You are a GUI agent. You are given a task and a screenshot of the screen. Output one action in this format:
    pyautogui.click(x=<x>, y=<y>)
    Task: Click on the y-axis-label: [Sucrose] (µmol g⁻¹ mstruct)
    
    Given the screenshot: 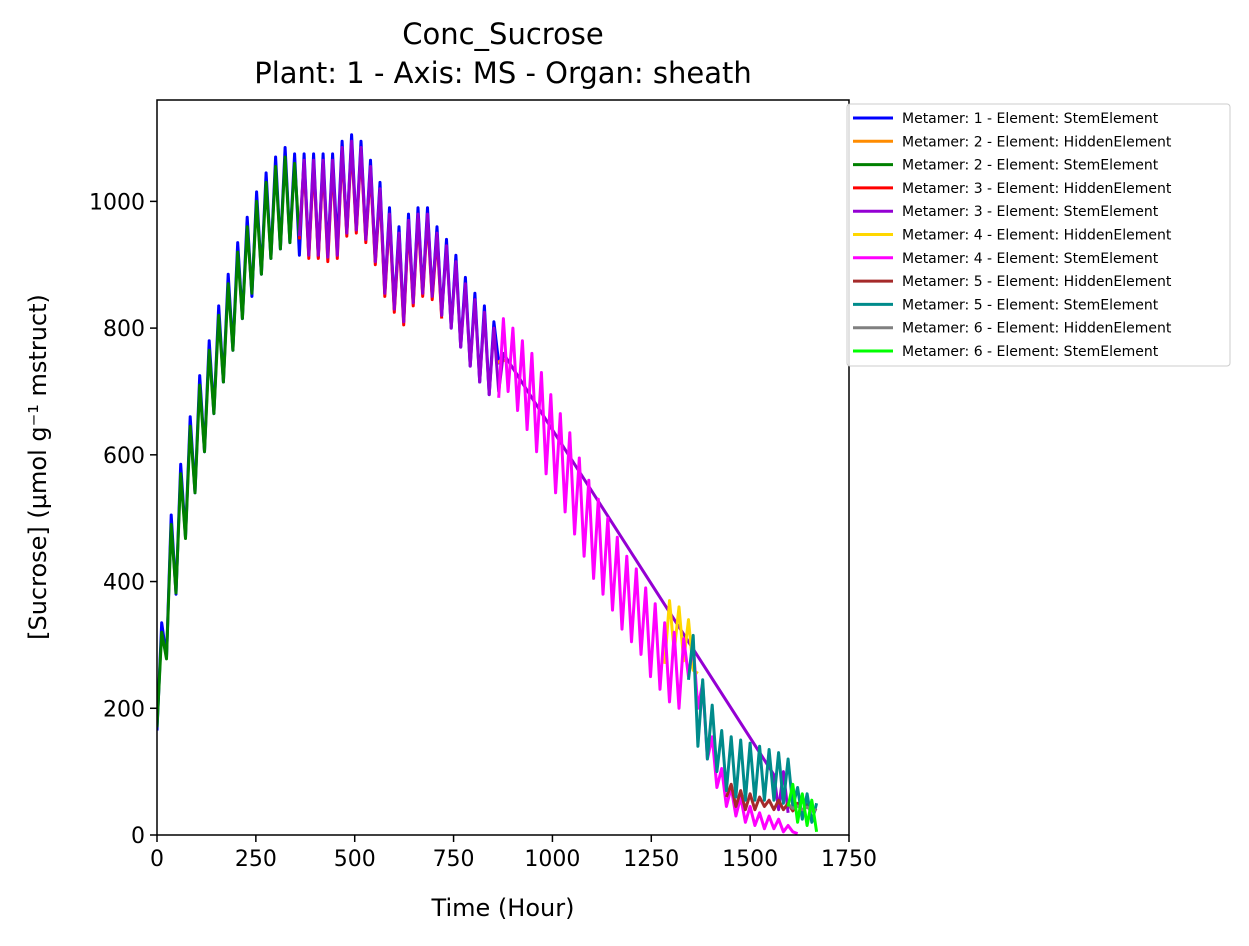 What is the action you would take?
    pyautogui.click(x=38, y=467)
    